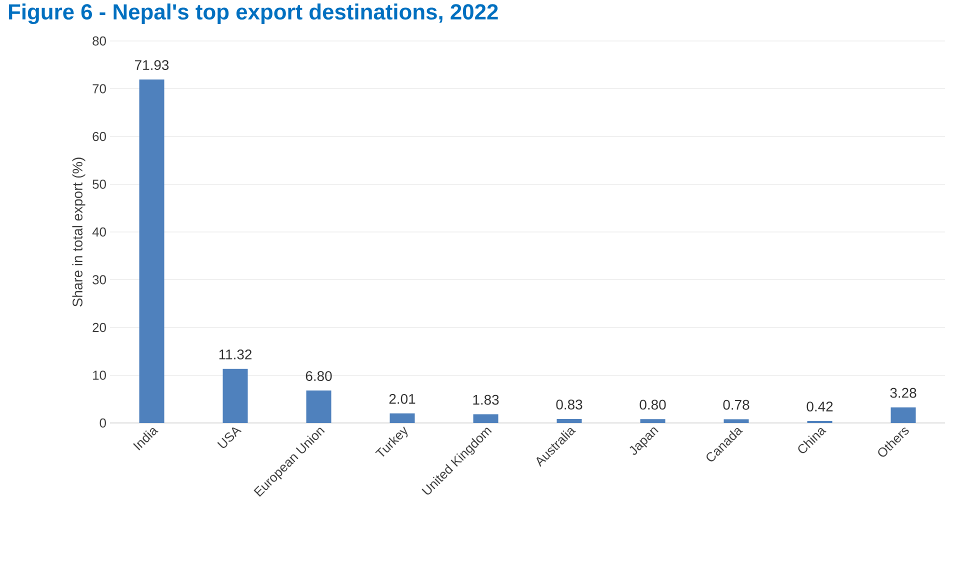 This screenshot has height=581, width=958. Describe the element at coordinates (103, 423) in the screenshot. I see `y-tick-label: 0` at that location.